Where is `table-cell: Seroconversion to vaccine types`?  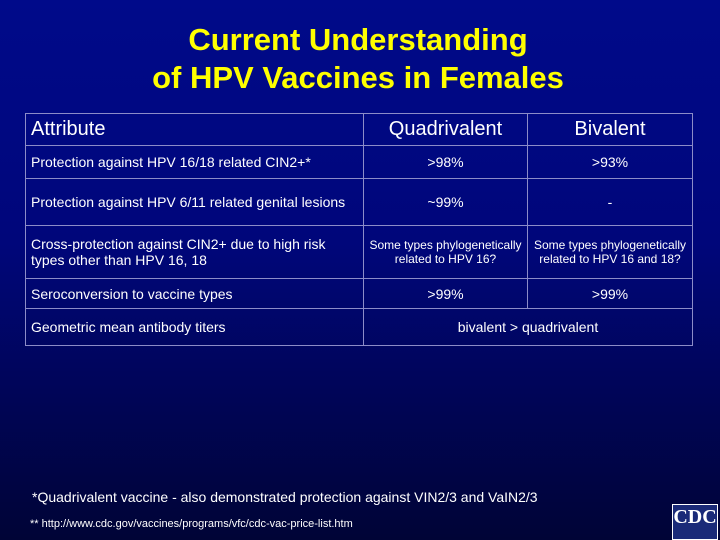 table-cell: Seroconversion to vaccine types is located at coordinates (194, 293).